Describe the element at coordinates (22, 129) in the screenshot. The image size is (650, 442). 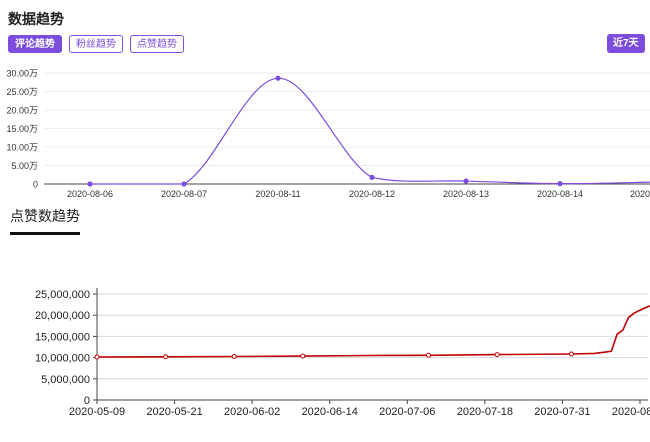
I see `y-tick-label: 15.00万` at that location.